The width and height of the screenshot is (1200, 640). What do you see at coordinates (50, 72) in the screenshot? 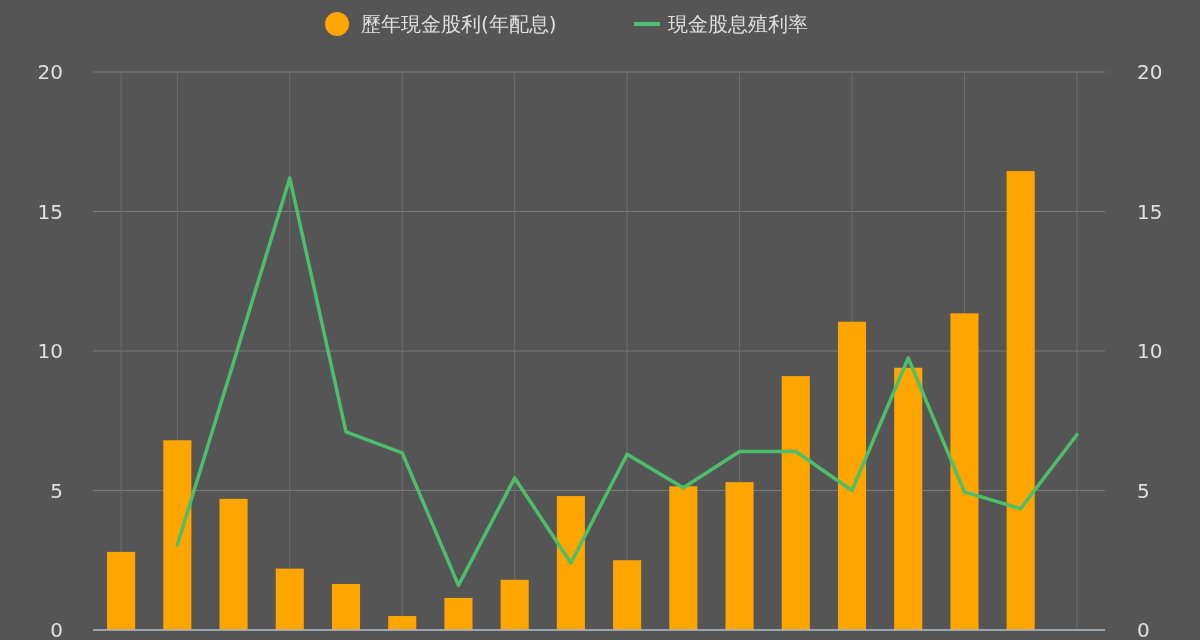
I see `y-tick-label: 20` at bounding box center [50, 72].